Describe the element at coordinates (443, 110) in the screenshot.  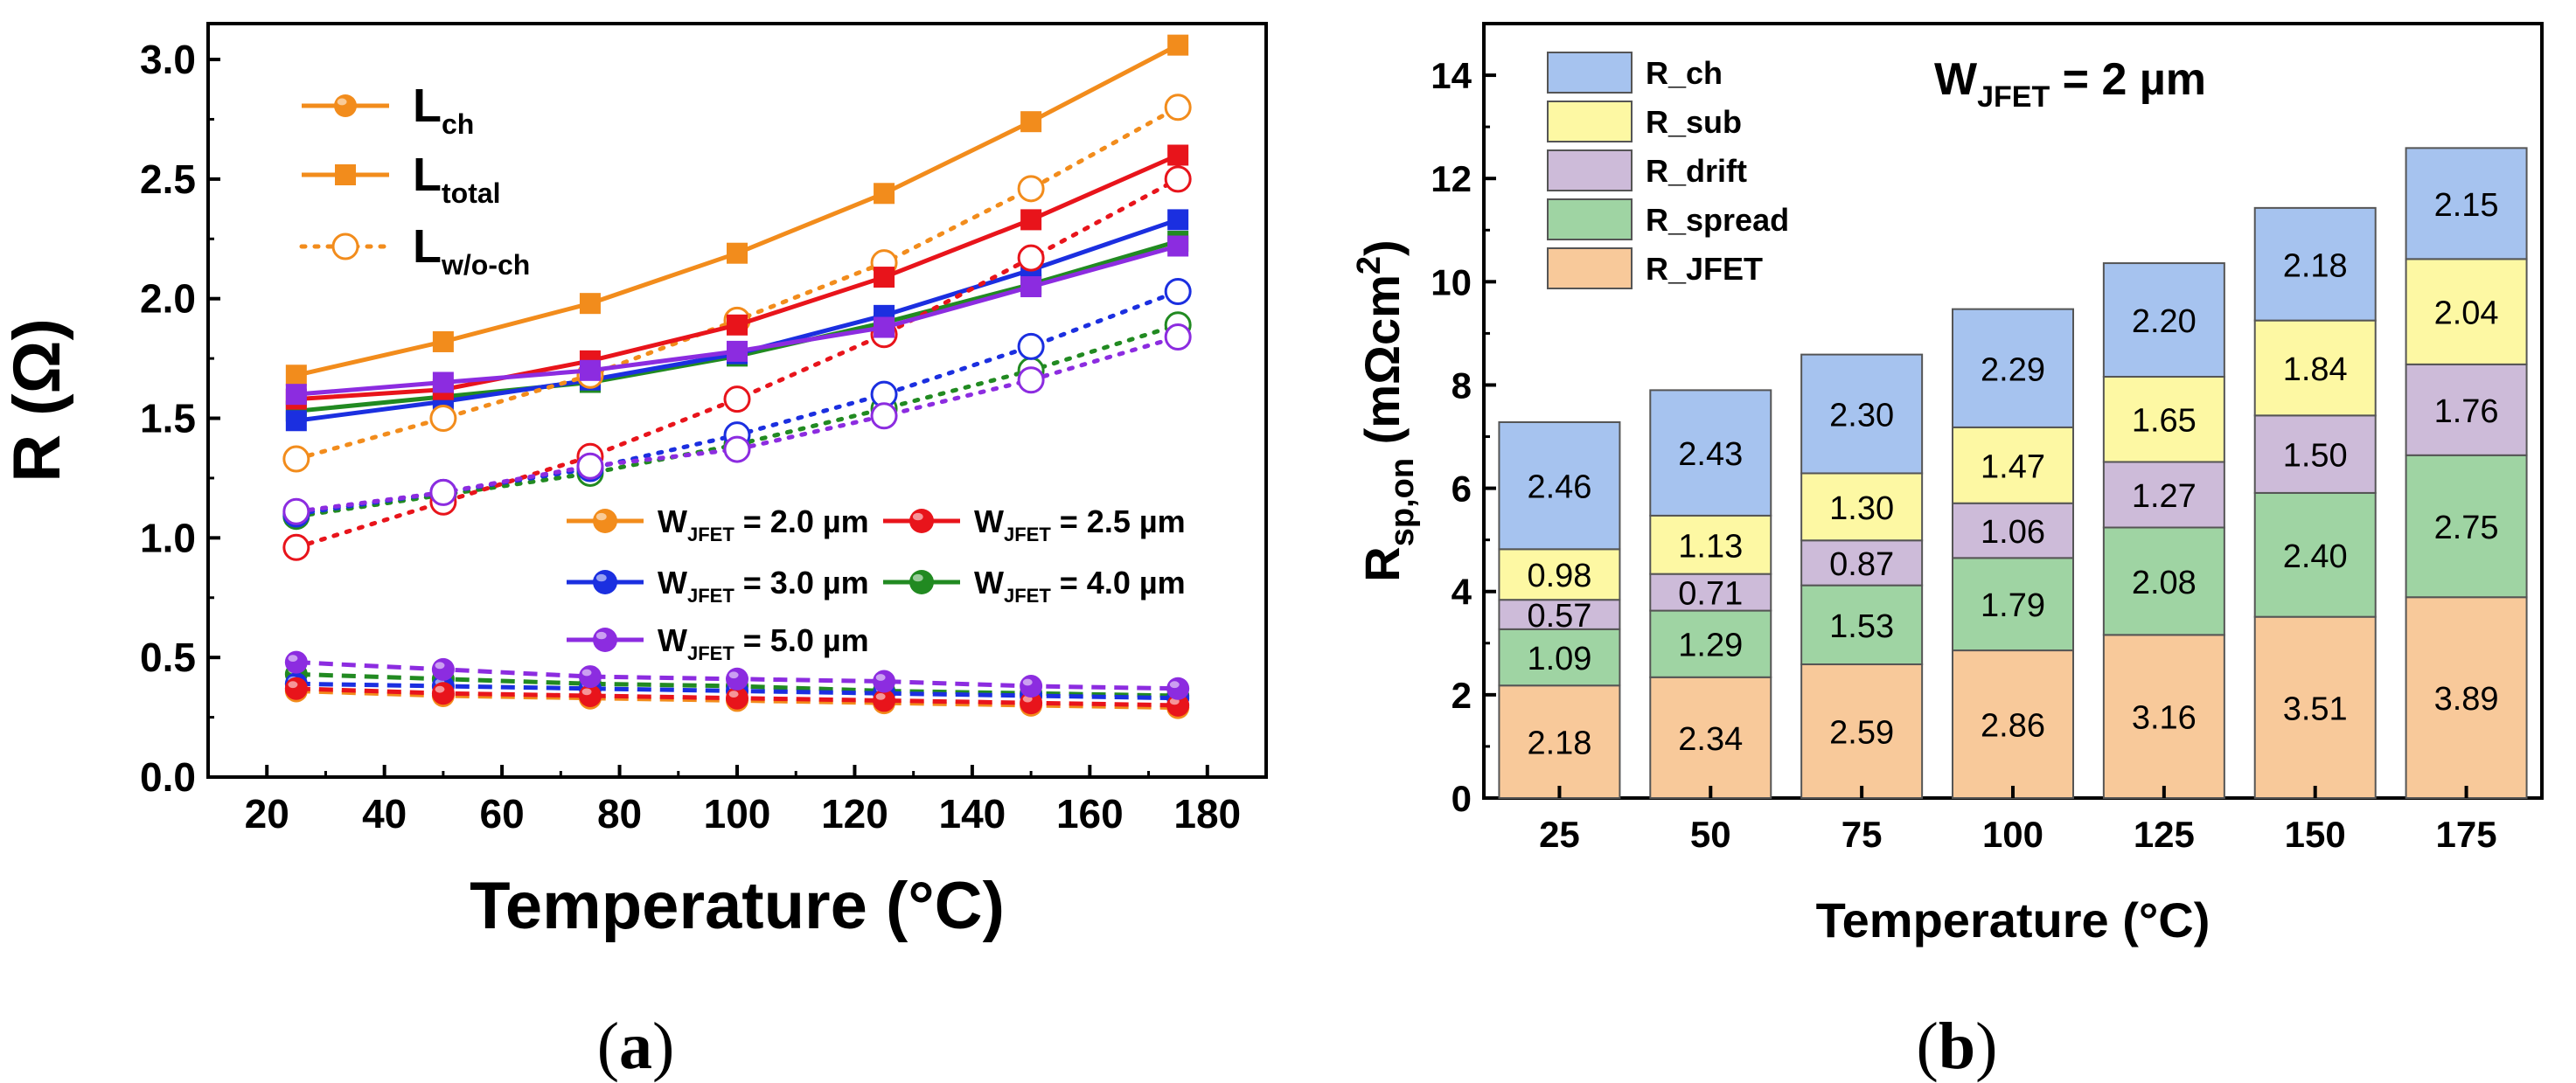
I see `legend-label: Lch` at that location.